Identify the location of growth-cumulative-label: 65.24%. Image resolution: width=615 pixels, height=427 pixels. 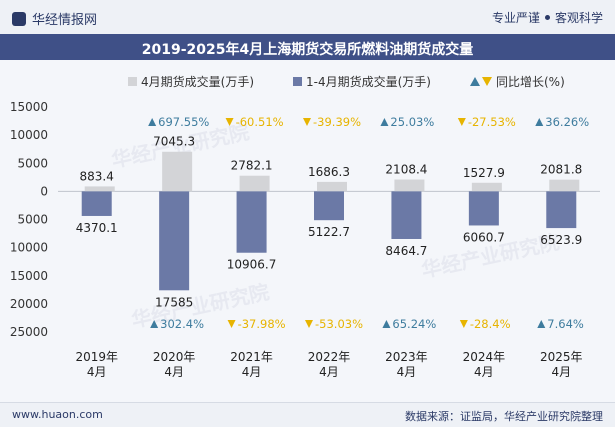
(414, 324).